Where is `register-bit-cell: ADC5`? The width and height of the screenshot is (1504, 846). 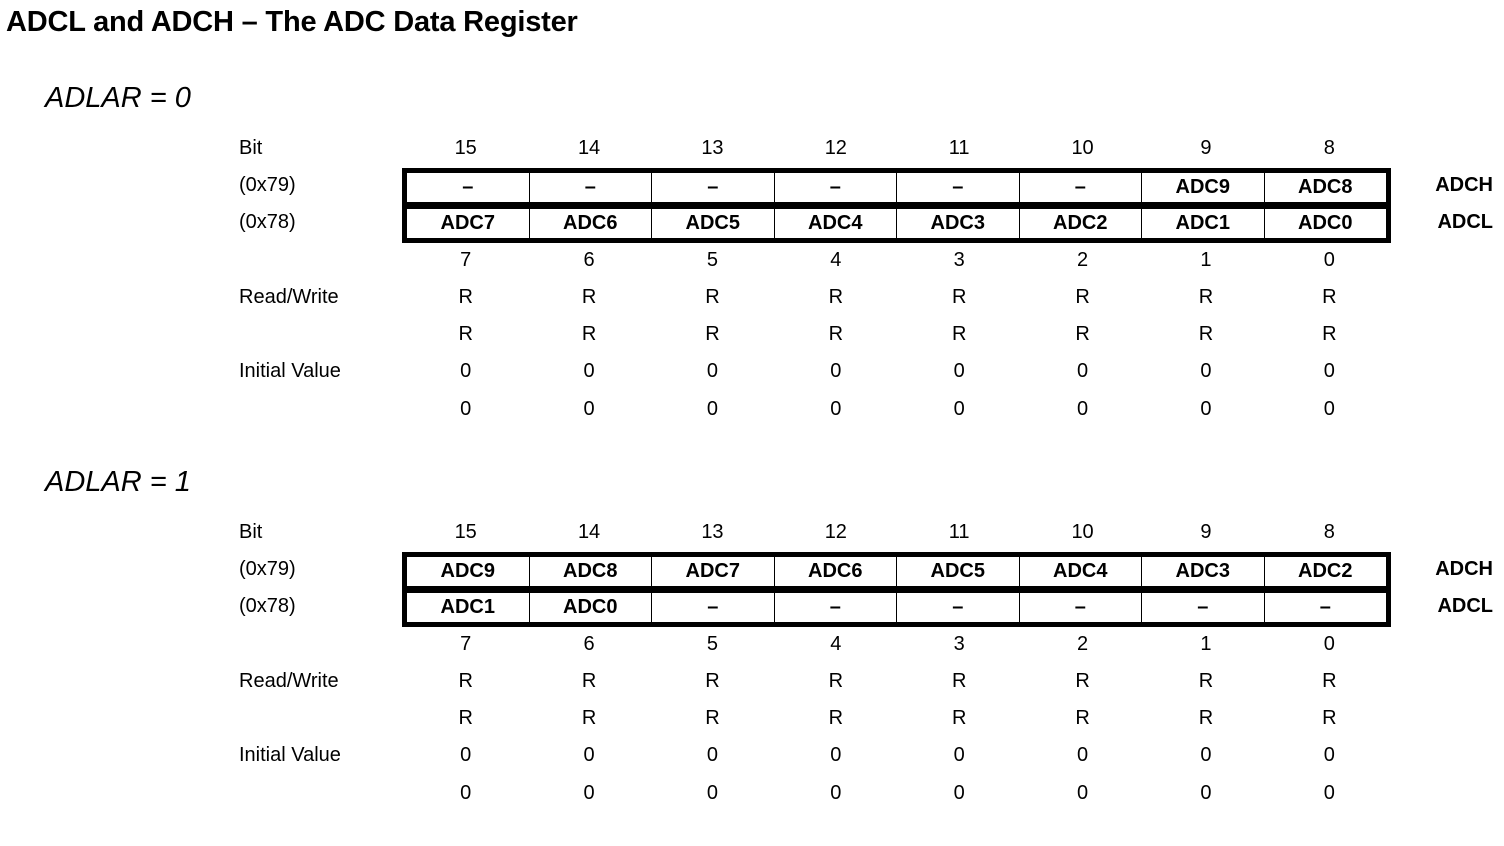 register-bit-cell: ADC5 is located at coordinates (712, 223).